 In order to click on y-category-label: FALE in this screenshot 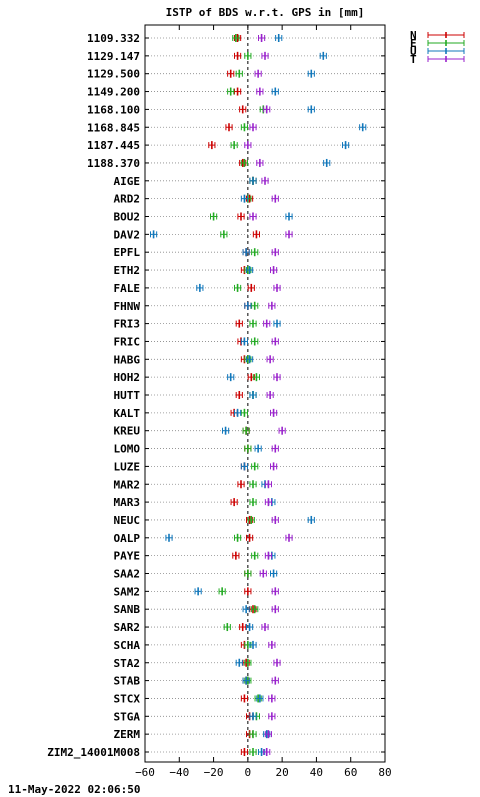, I will do `click(127, 288)`.